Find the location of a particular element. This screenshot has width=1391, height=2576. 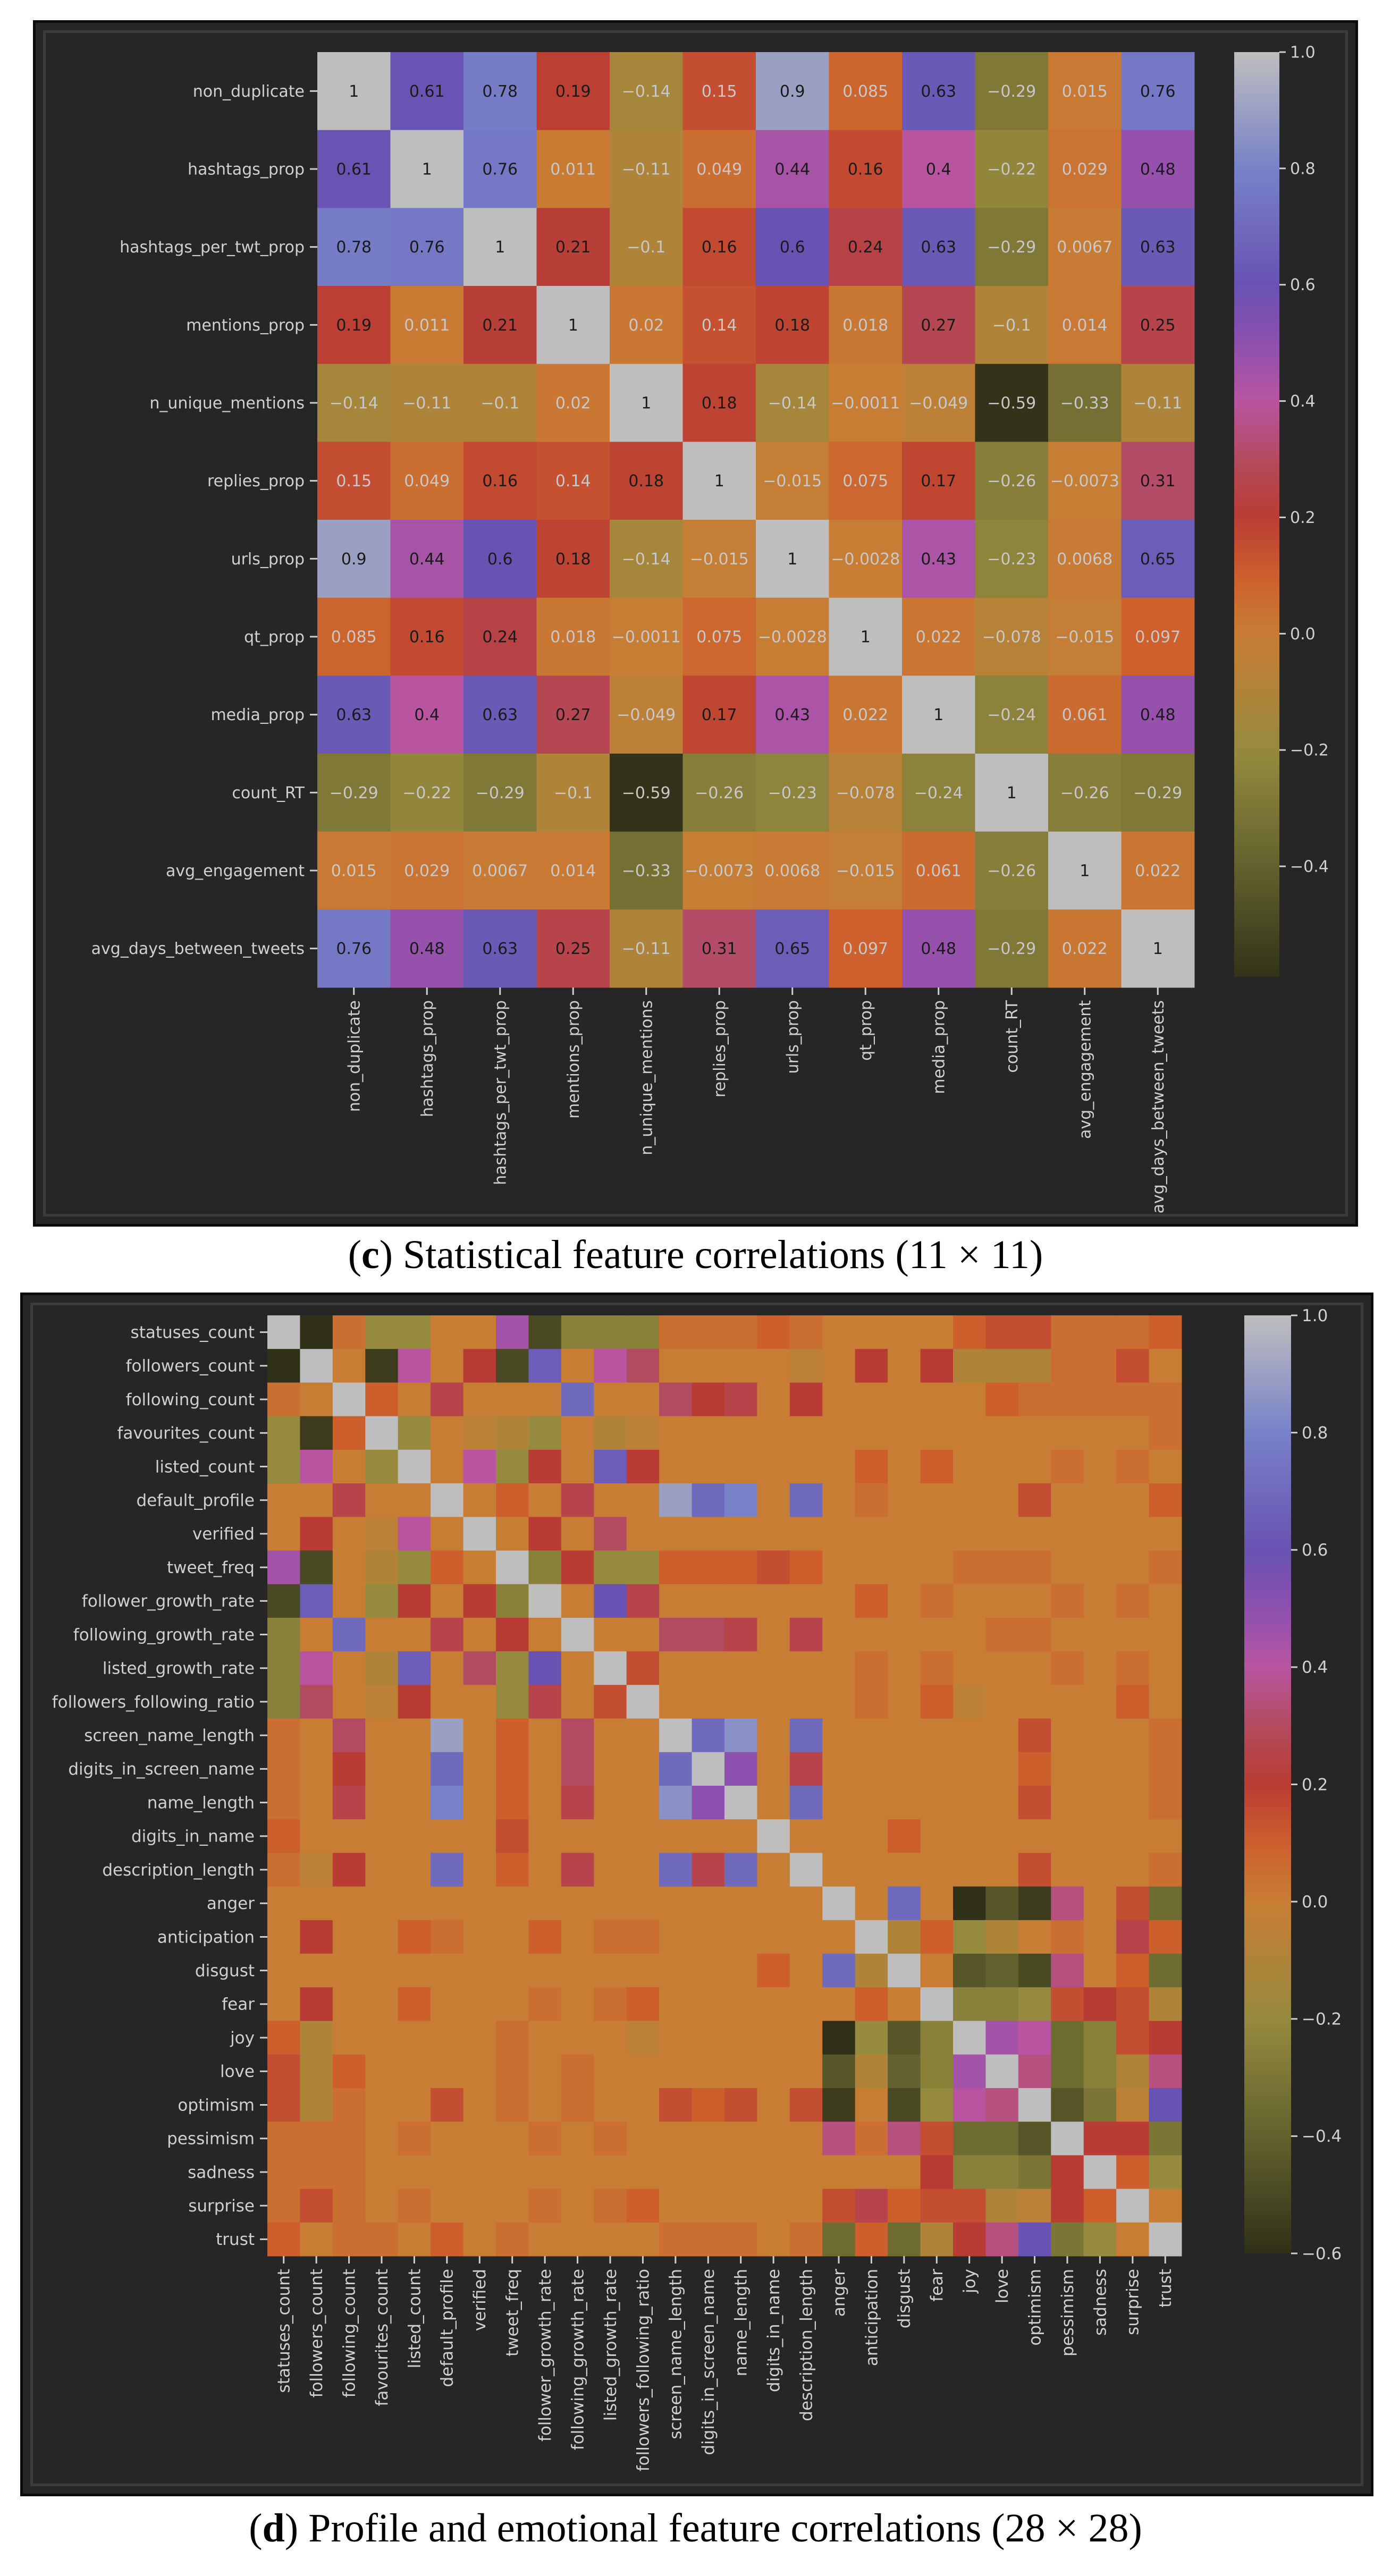

heatmap-d-colorbar-label: −0.6 is located at coordinates (1322, 2254).